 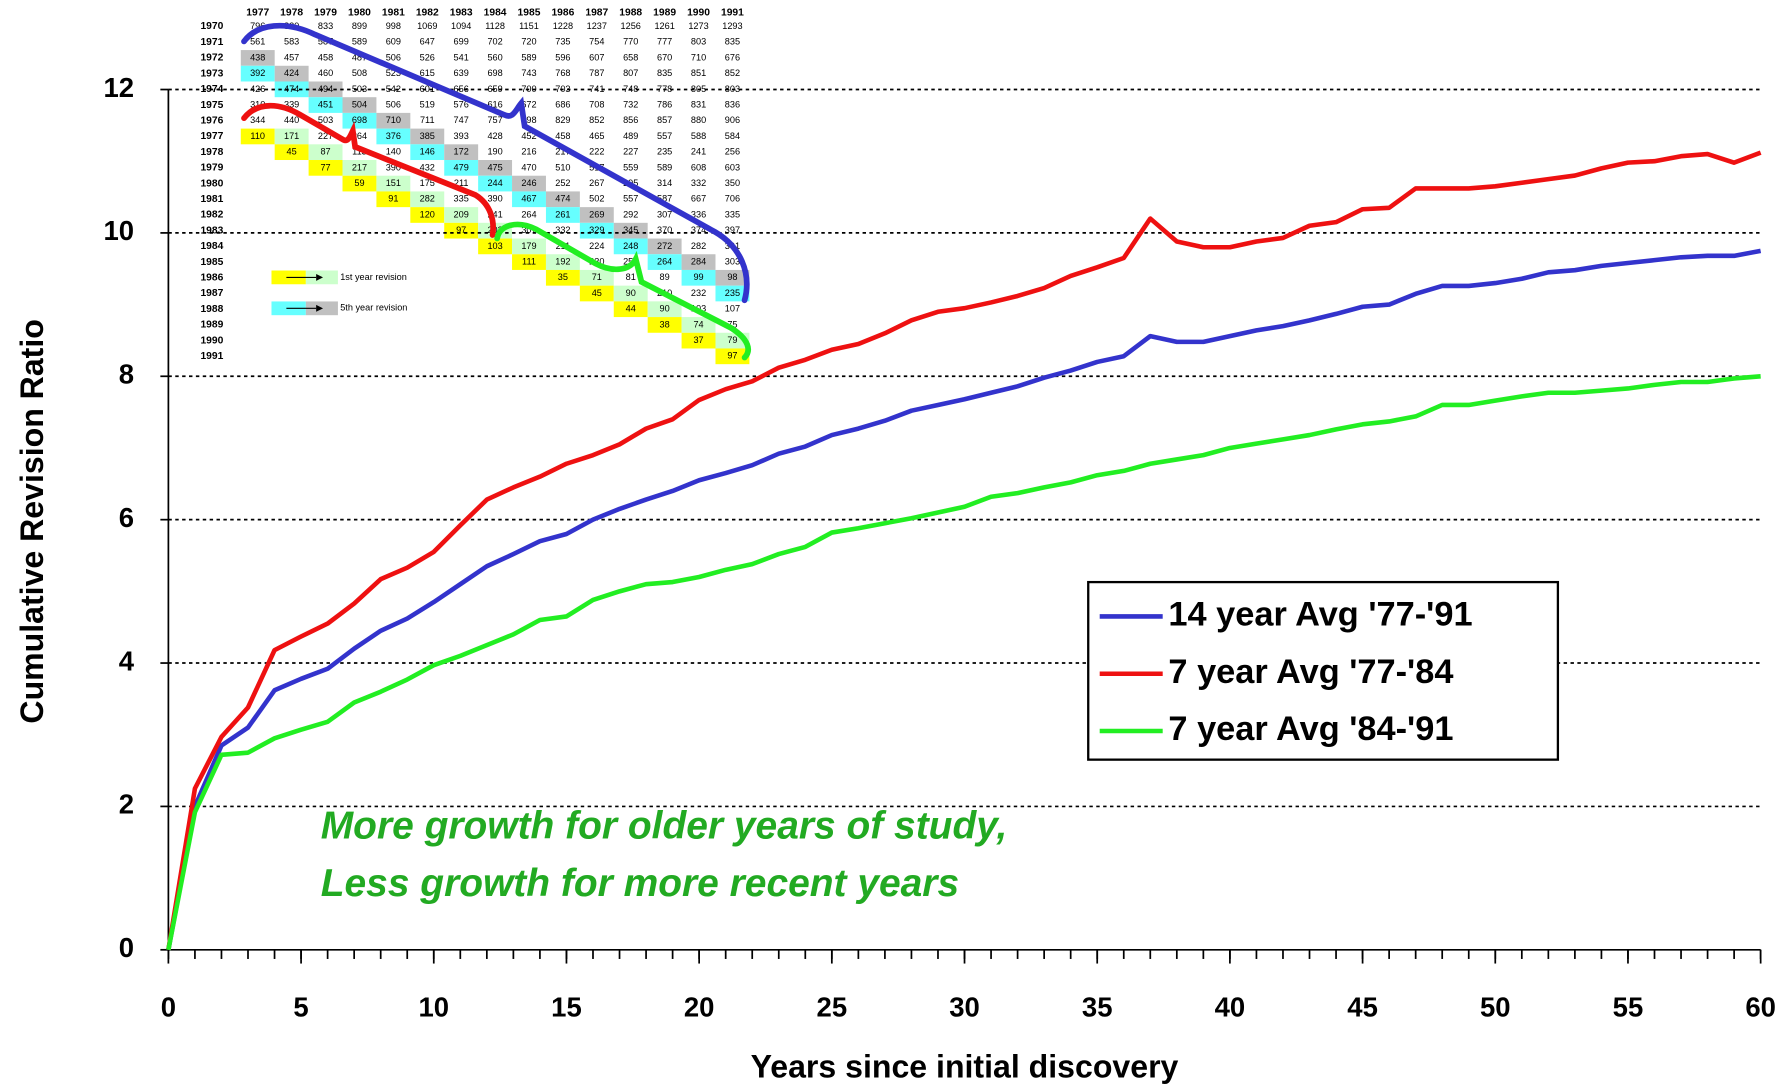 What do you see at coordinates (631, 26) in the screenshot?
I see `table-cell: 1256` at bounding box center [631, 26].